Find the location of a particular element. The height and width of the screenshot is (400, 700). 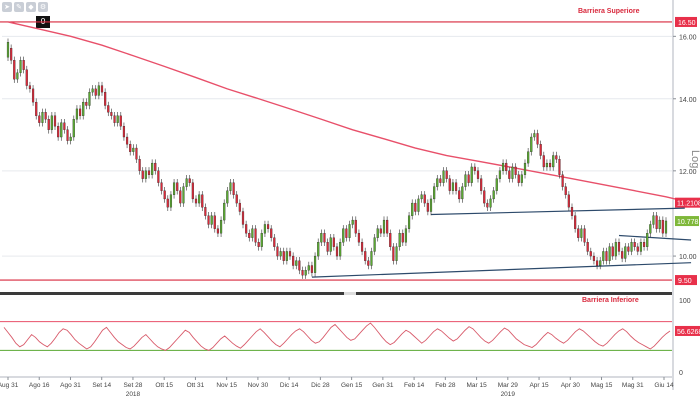

moving-average-tag is located at coordinates (687, 202).